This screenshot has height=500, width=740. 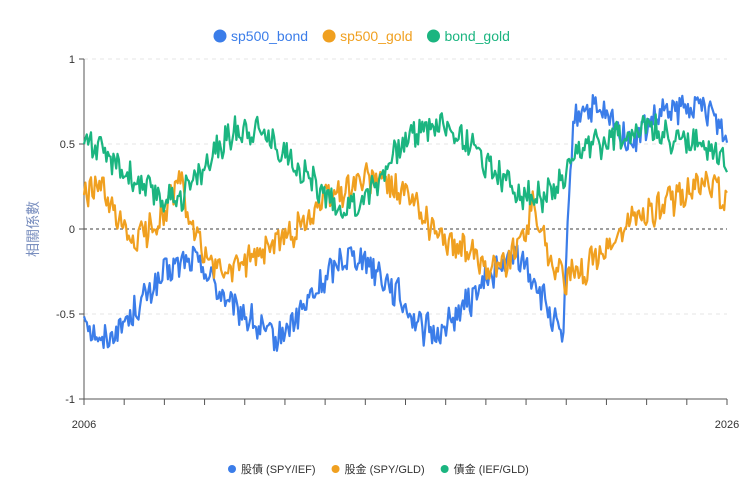 What do you see at coordinates (84, 425) in the screenshot?
I see `x-tick-label: 2006` at bounding box center [84, 425].